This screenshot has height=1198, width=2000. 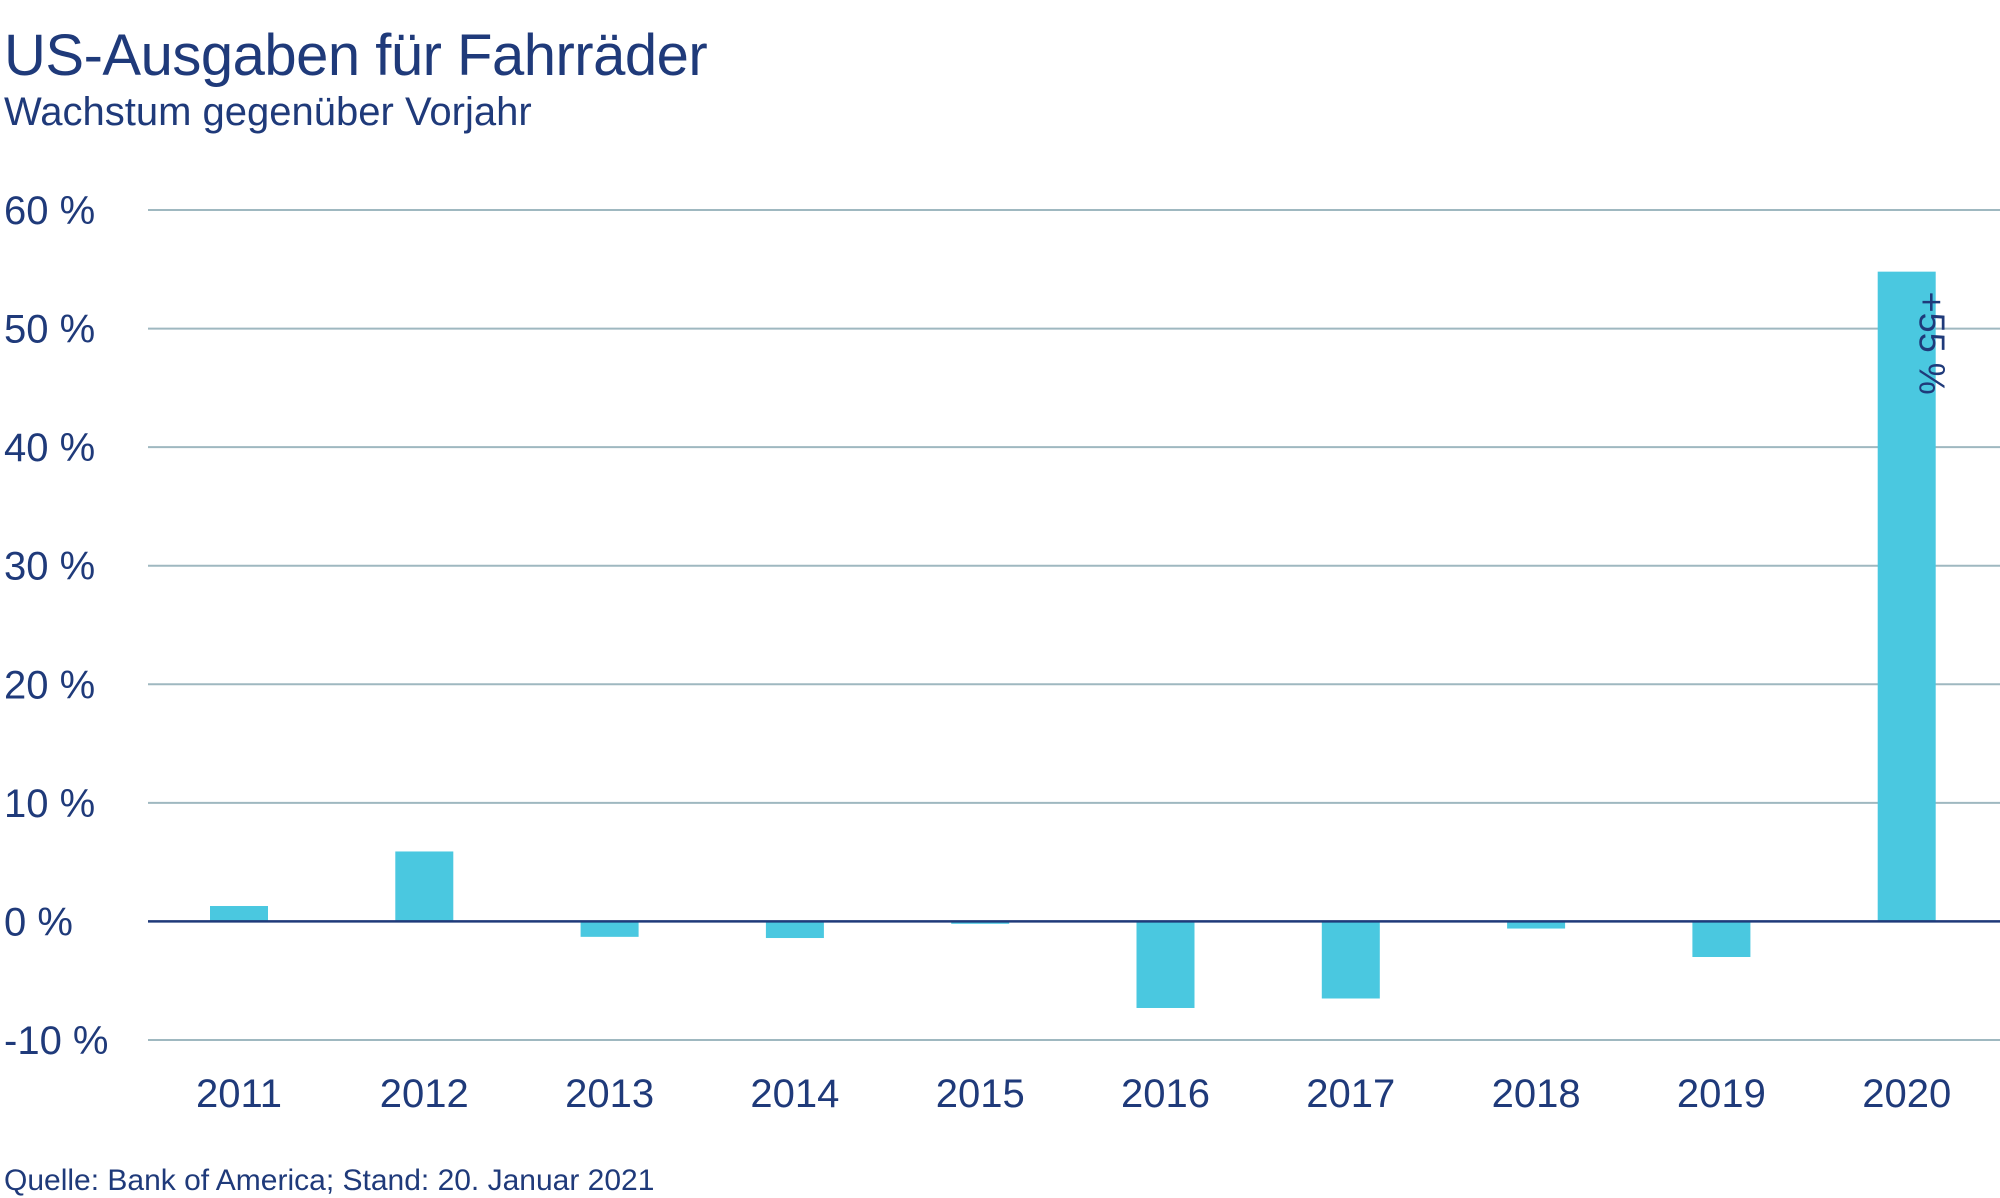 I want to click on y-tick-label: 20 %, so click(x=49, y=685).